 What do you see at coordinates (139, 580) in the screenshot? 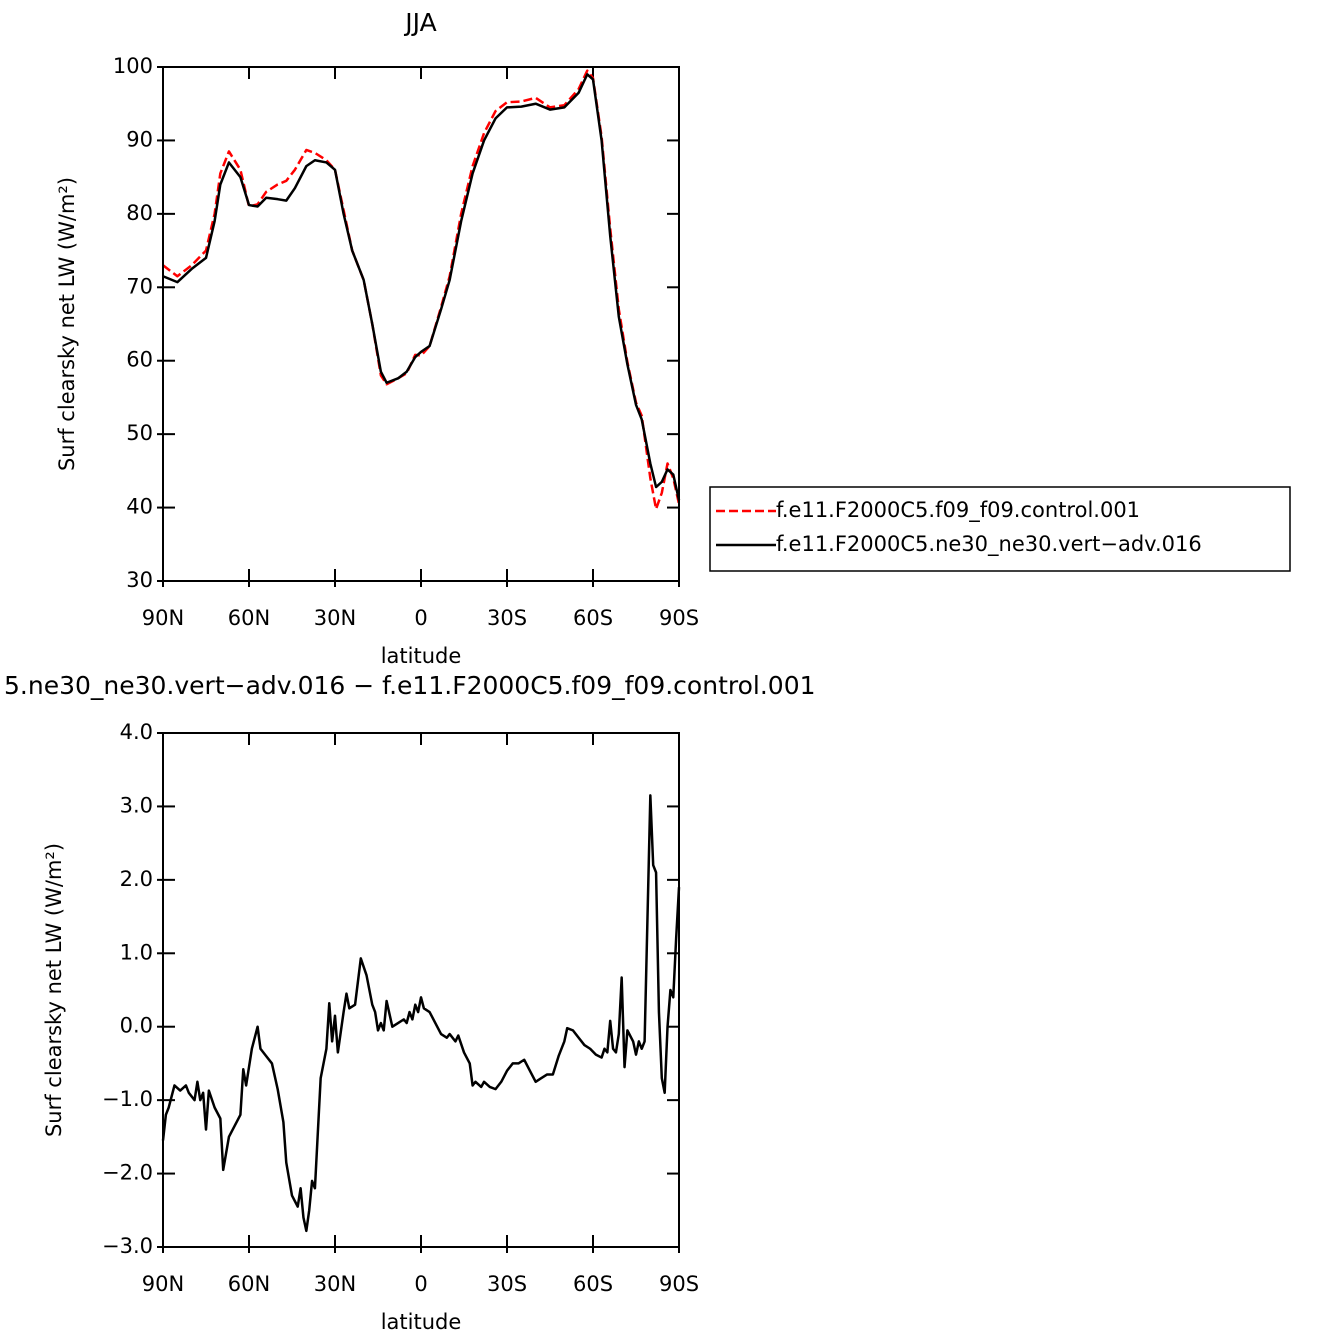
I see `y-tick-label: 30` at bounding box center [139, 580].